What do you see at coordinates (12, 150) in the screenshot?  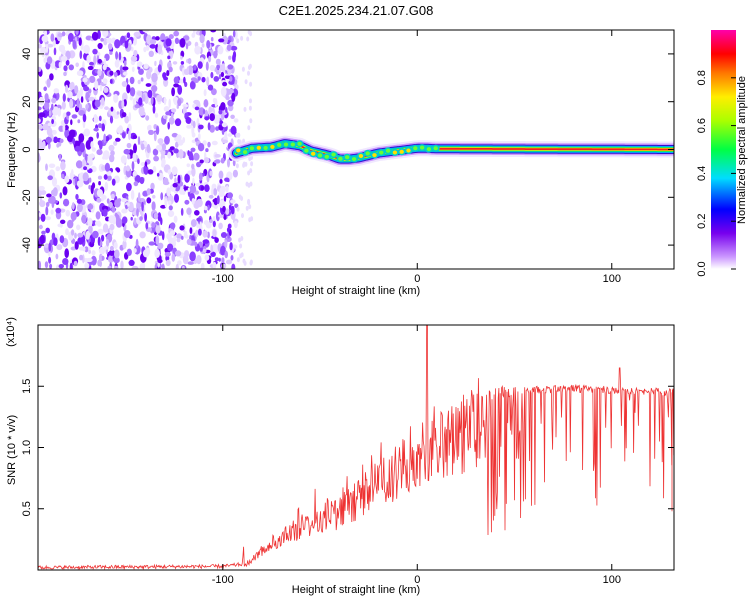 I see `spectrogram-y-label: Frequency (Hz)` at bounding box center [12, 150].